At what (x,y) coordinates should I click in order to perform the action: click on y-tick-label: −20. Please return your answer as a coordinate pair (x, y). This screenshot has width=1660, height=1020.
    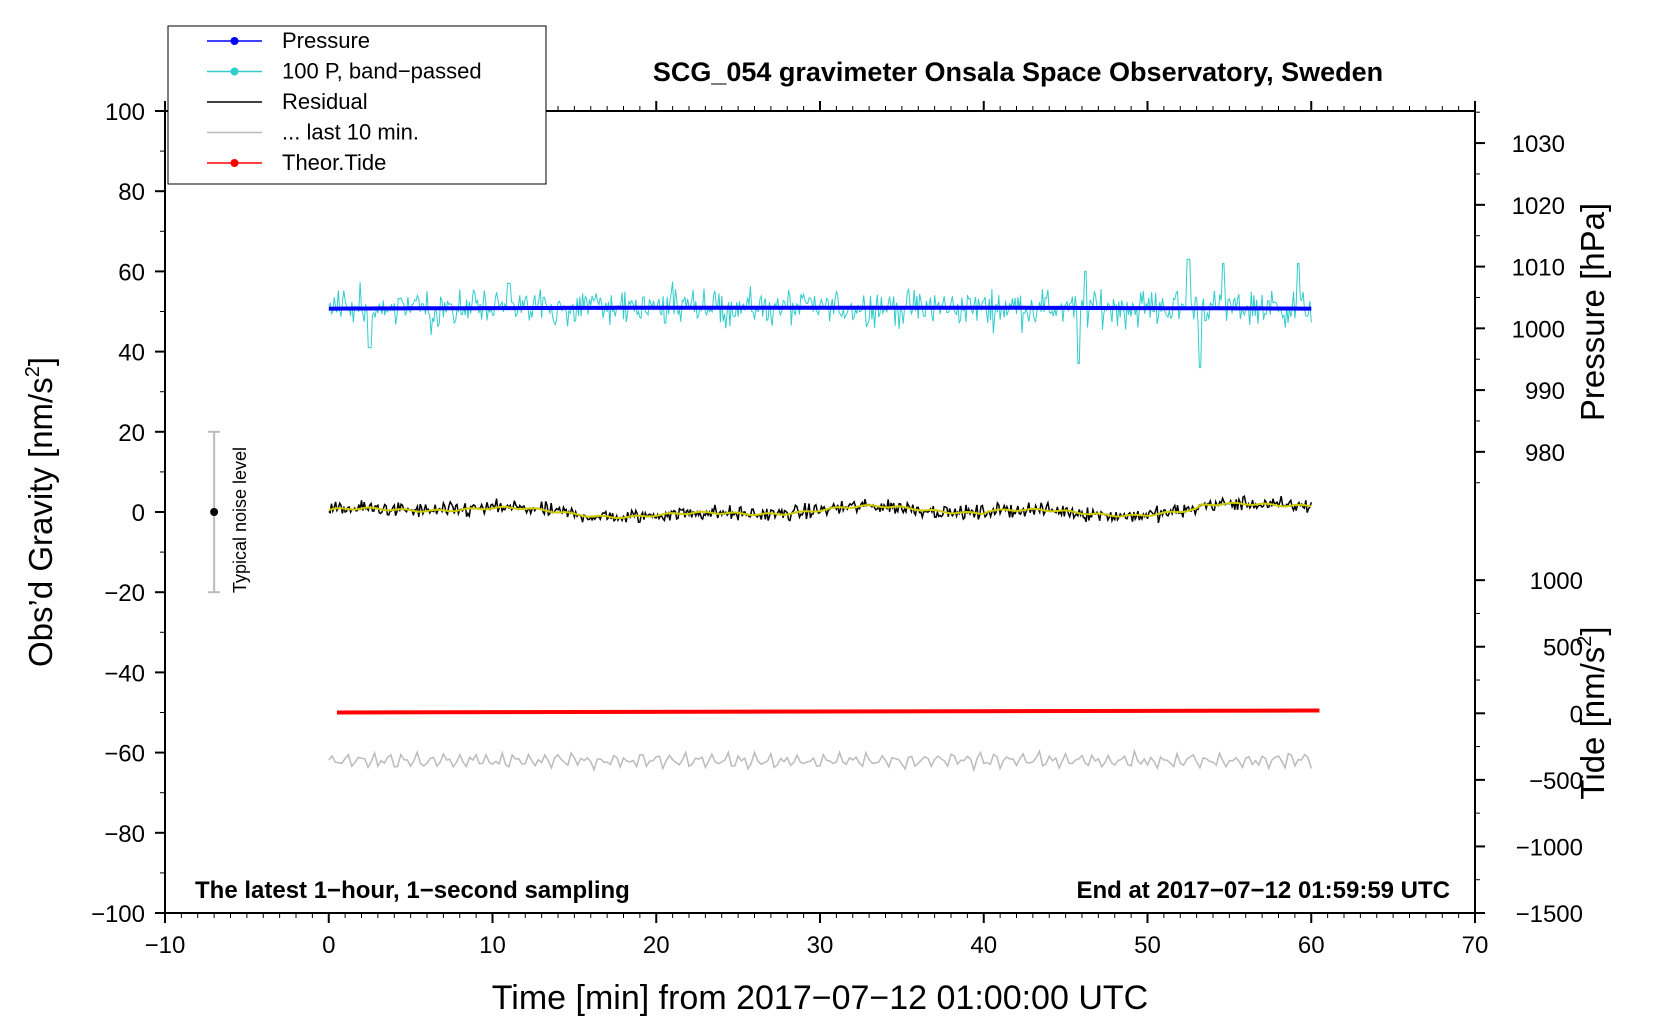
    Looking at the image, I should click on (124, 593).